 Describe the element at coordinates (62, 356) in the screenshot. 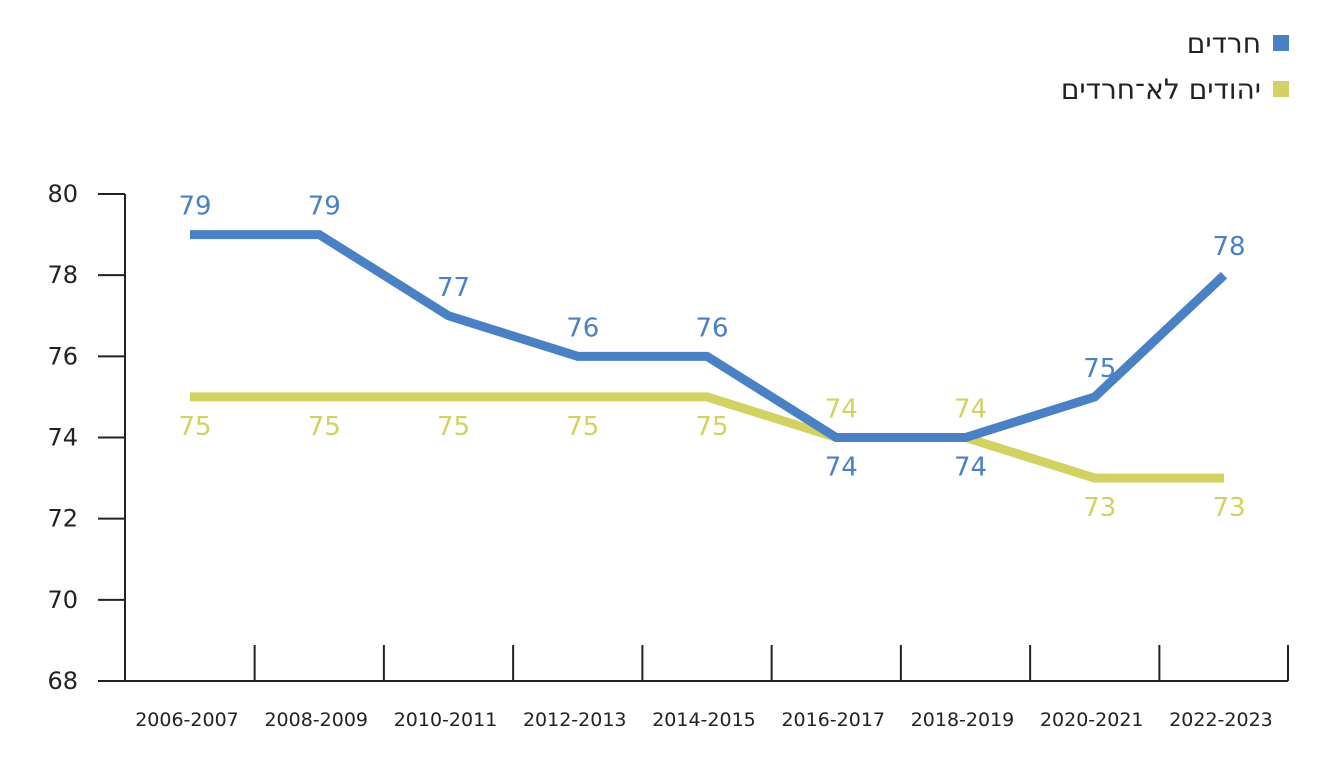

I see `y-tick-label-76: 76` at that location.